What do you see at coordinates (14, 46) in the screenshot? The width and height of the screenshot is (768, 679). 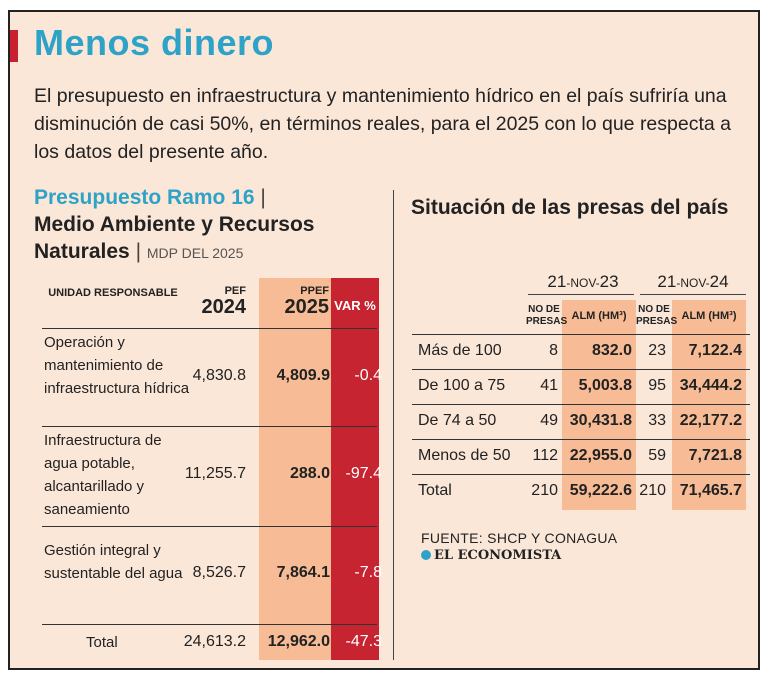 I see `title-accent-bar` at bounding box center [14, 46].